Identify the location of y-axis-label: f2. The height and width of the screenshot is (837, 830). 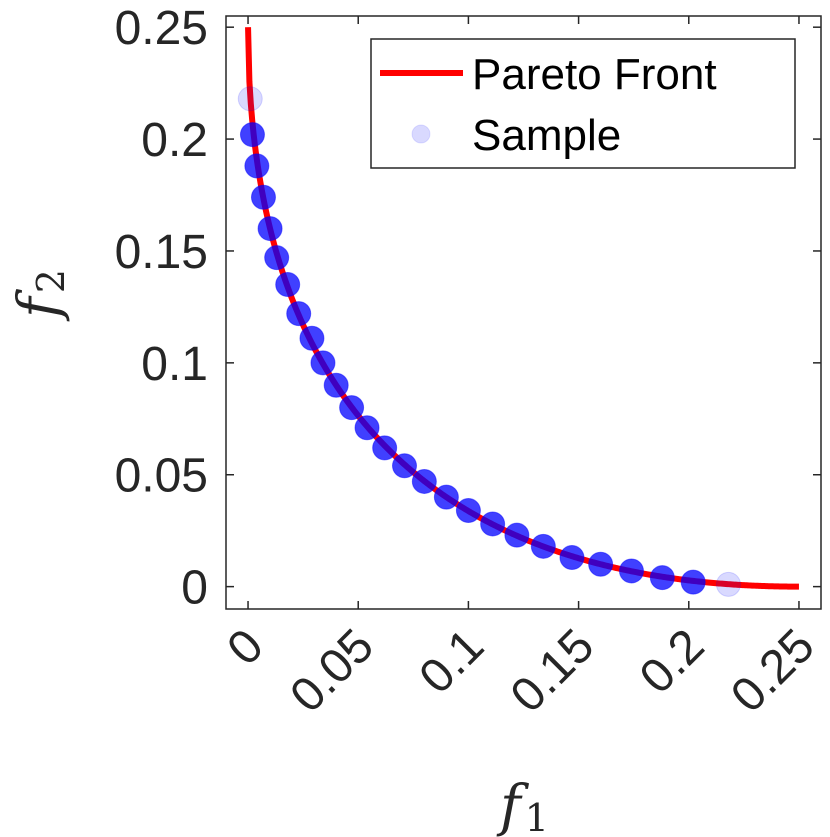
(40, 295).